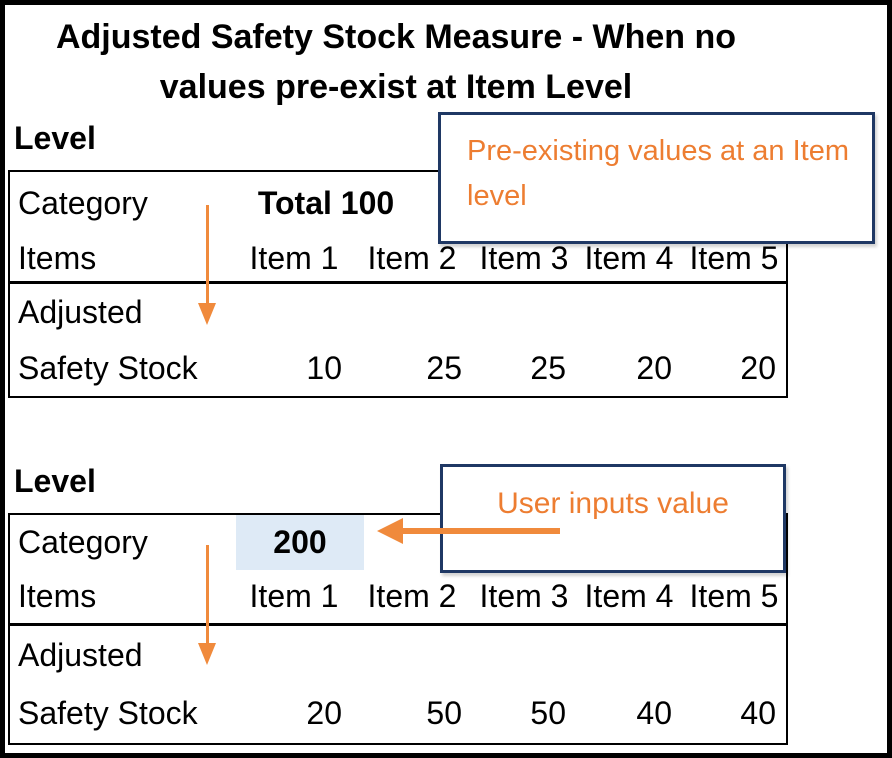 This screenshot has width=892, height=758. I want to click on left-arrow-icon, so click(468, 531).